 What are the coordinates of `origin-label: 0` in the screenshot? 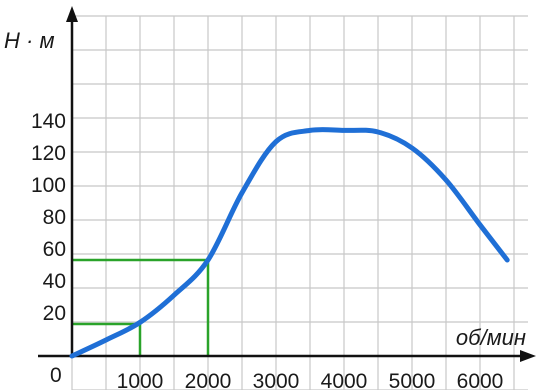 It's located at (56, 375).